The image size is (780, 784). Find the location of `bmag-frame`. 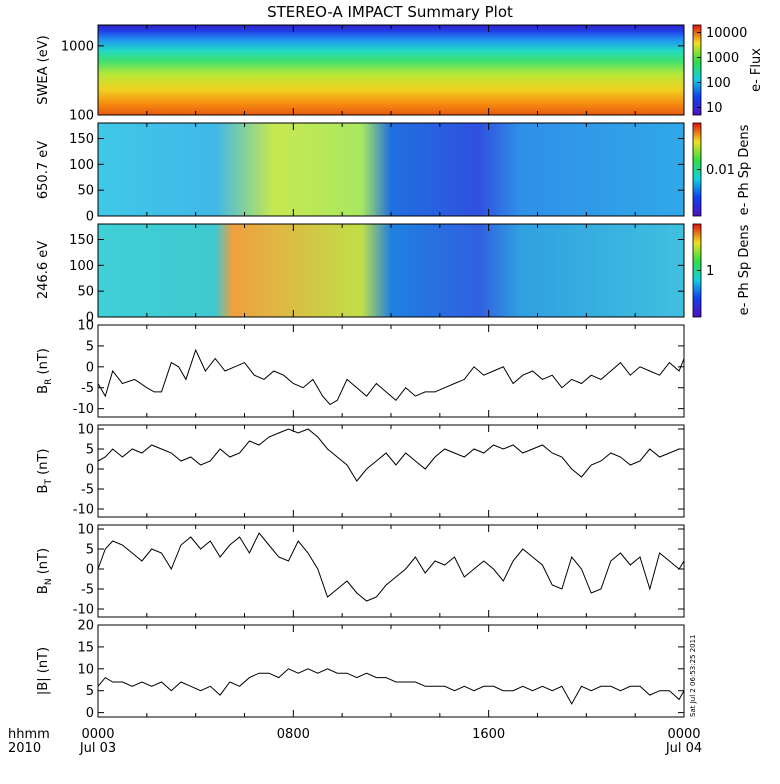

bmag-frame is located at coordinates (391, 671).